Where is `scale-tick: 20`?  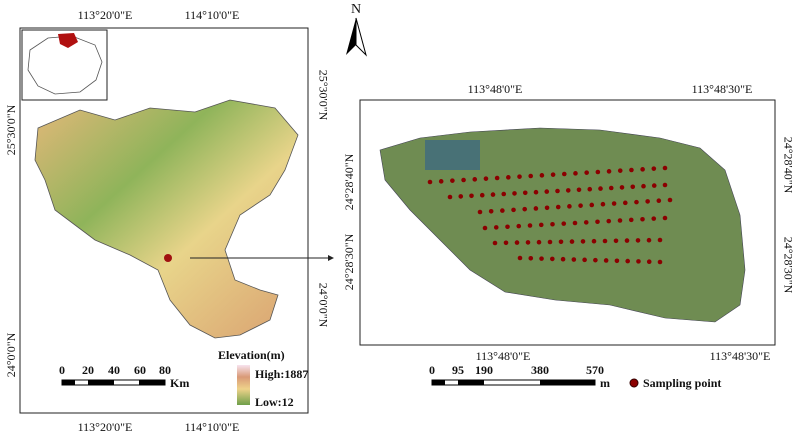
scale-tick: 20 is located at coordinates (88, 370).